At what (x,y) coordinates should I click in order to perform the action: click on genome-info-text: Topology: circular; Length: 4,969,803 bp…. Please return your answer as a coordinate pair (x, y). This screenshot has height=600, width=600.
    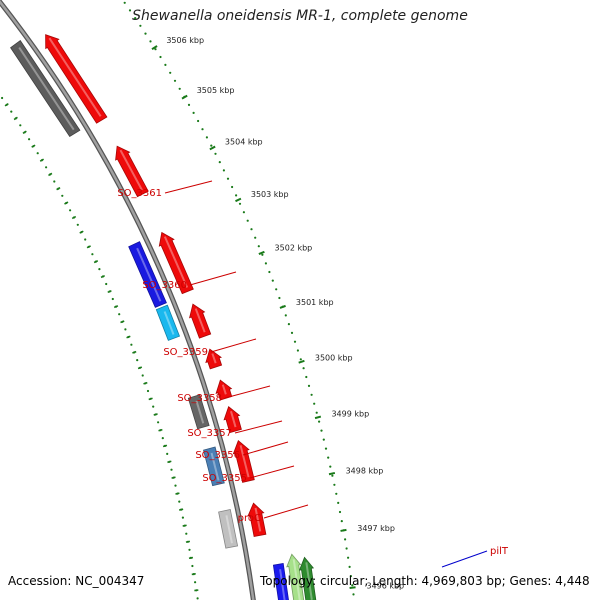
    Looking at the image, I should click on (425, 581).